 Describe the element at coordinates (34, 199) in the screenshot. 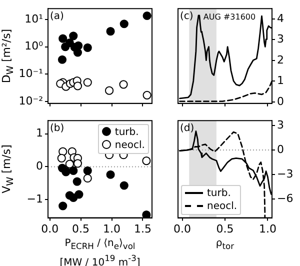

I see `y-tick-label: −1` at that location.